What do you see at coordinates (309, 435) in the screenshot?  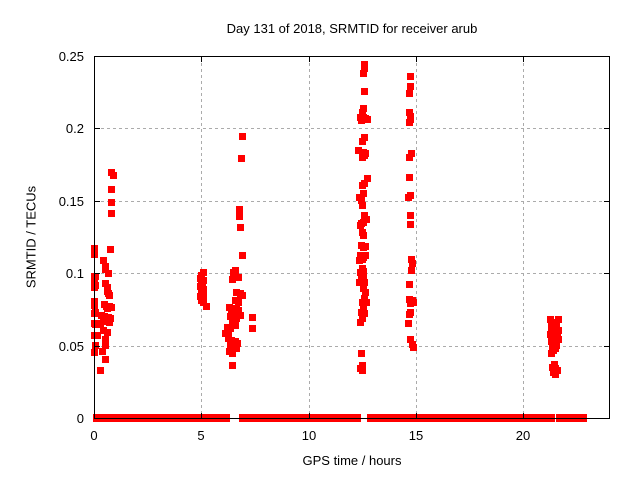 I see `x-tick-label: 10` at bounding box center [309, 435].